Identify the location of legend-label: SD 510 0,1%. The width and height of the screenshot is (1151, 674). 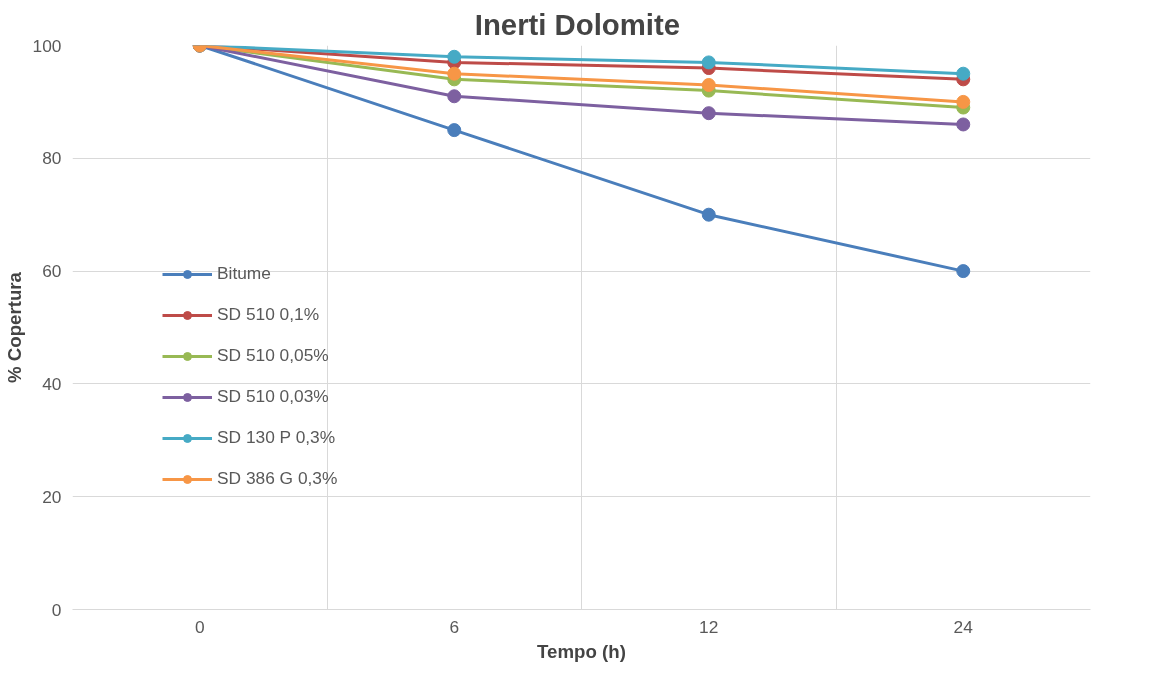
(268, 314).